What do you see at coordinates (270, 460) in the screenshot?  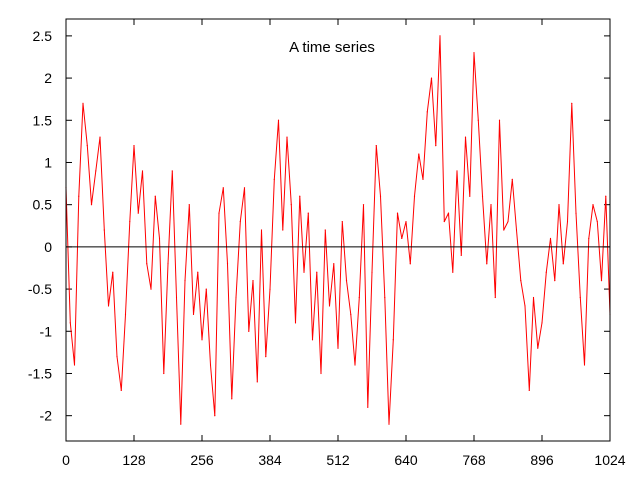 I see `x-tick-label: 384` at bounding box center [270, 460].